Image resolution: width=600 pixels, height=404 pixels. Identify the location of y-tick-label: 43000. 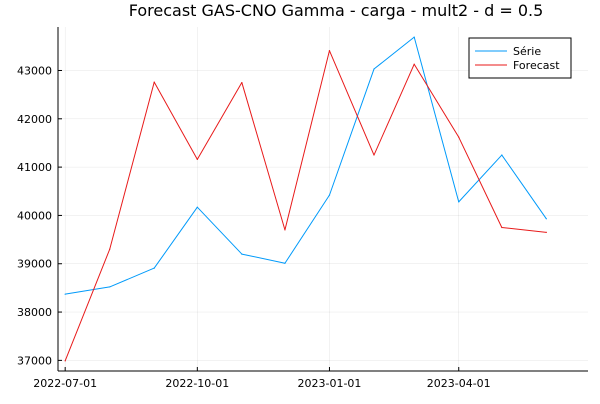
(34, 70).